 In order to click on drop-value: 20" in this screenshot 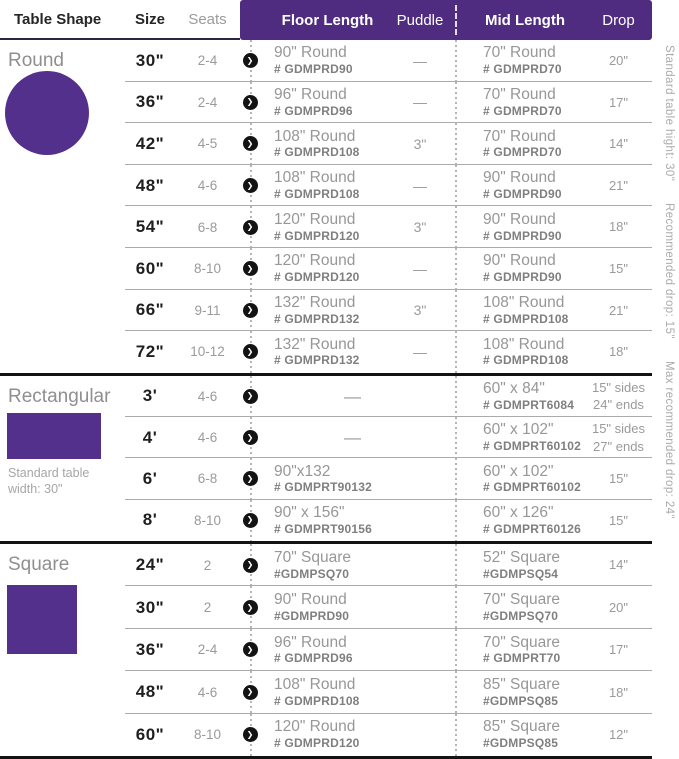, I will do `click(618, 61)`.